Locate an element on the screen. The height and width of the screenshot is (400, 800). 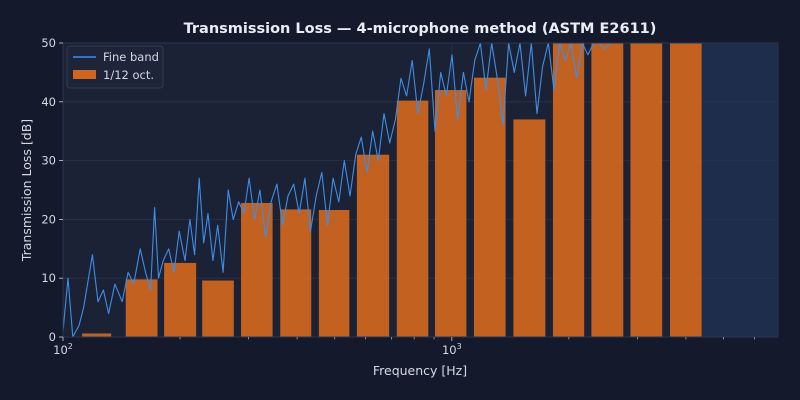
y-tick-label: 10 is located at coordinates (48, 278).